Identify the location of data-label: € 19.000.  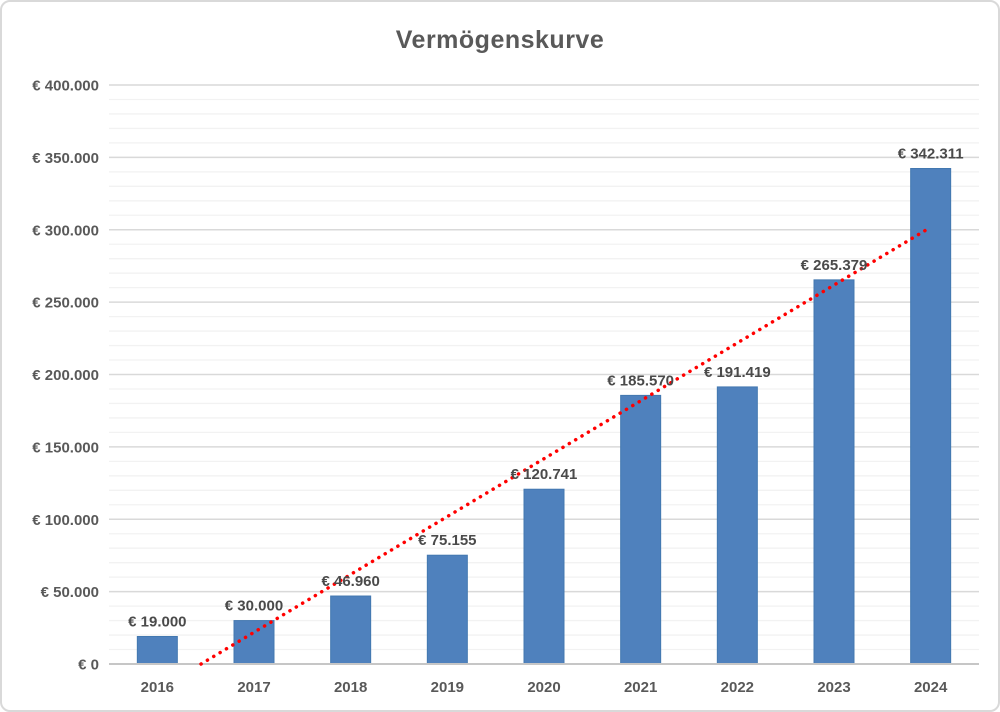
(157, 621).